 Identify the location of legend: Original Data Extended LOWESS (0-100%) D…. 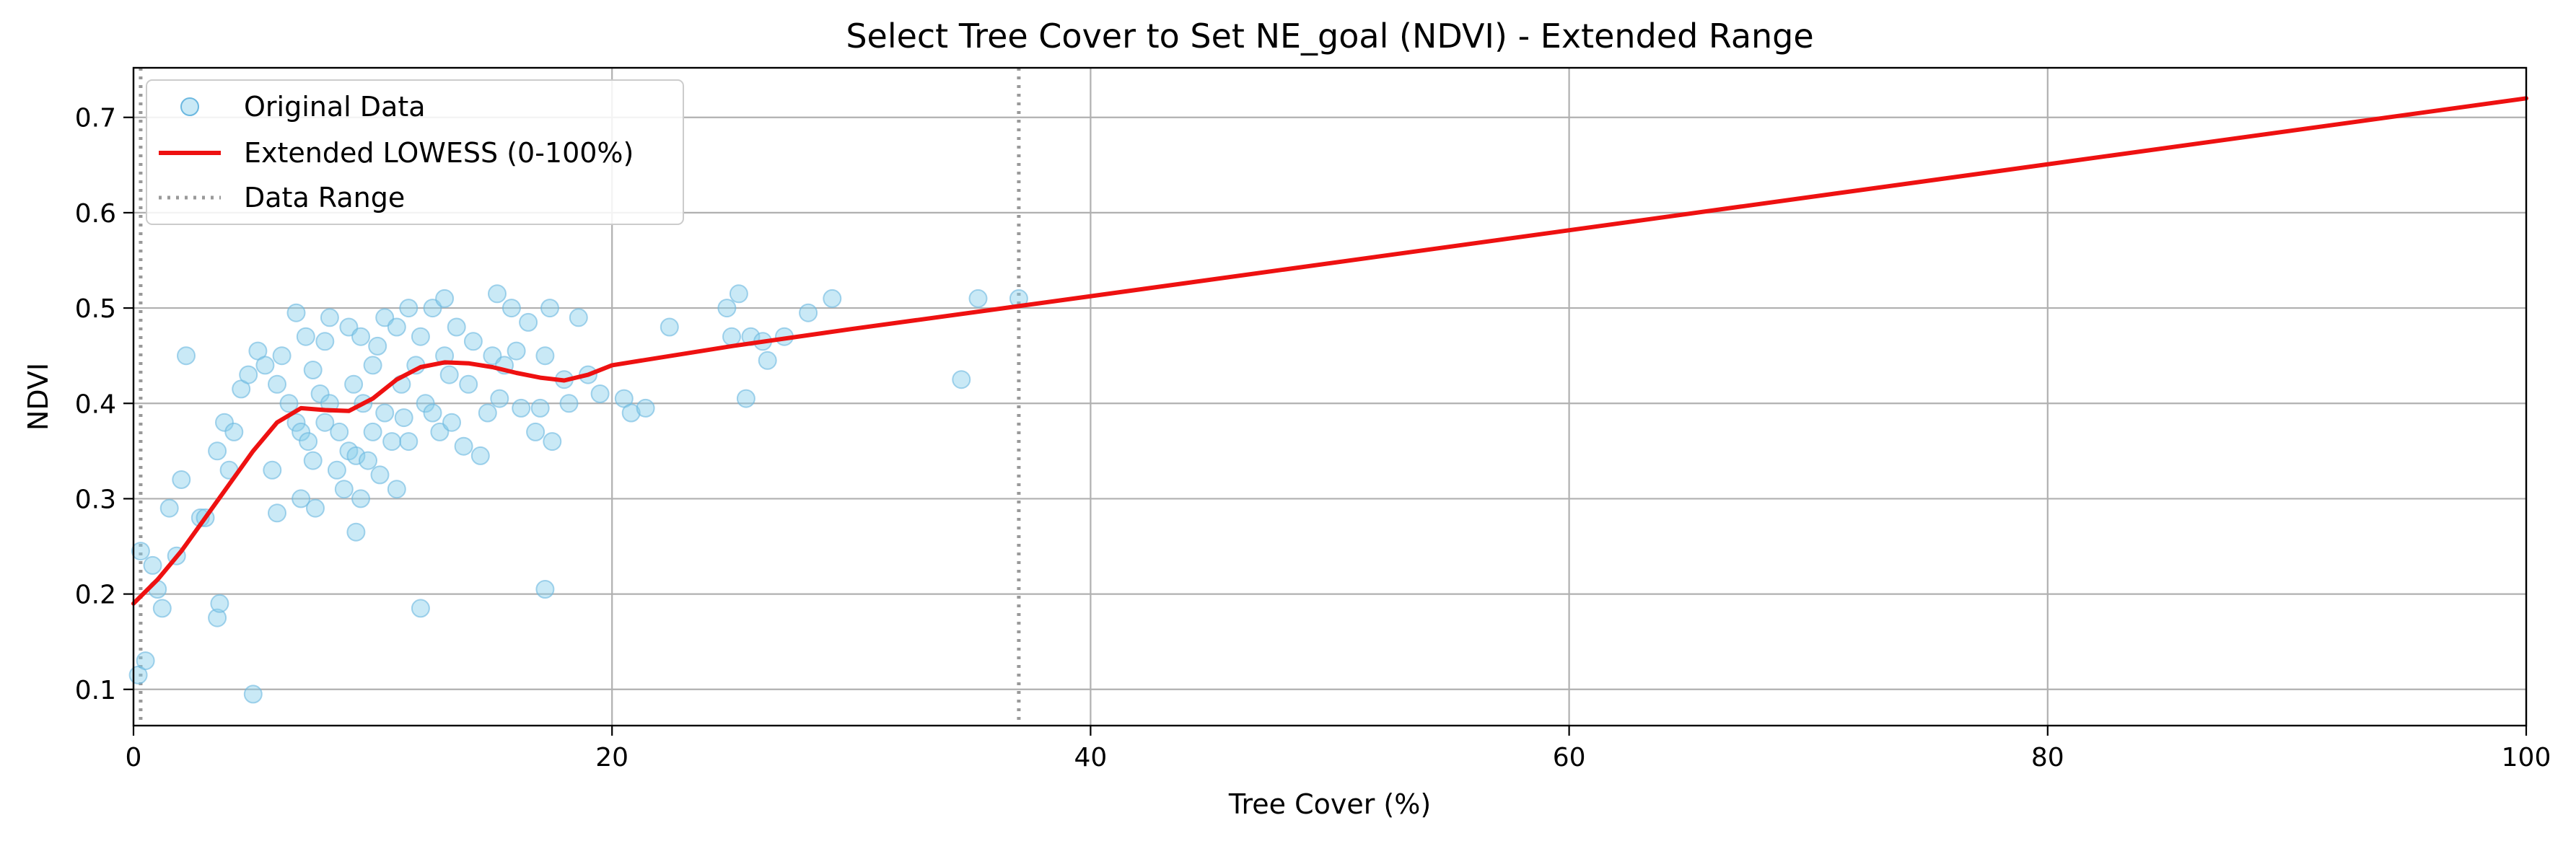
(415, 152).